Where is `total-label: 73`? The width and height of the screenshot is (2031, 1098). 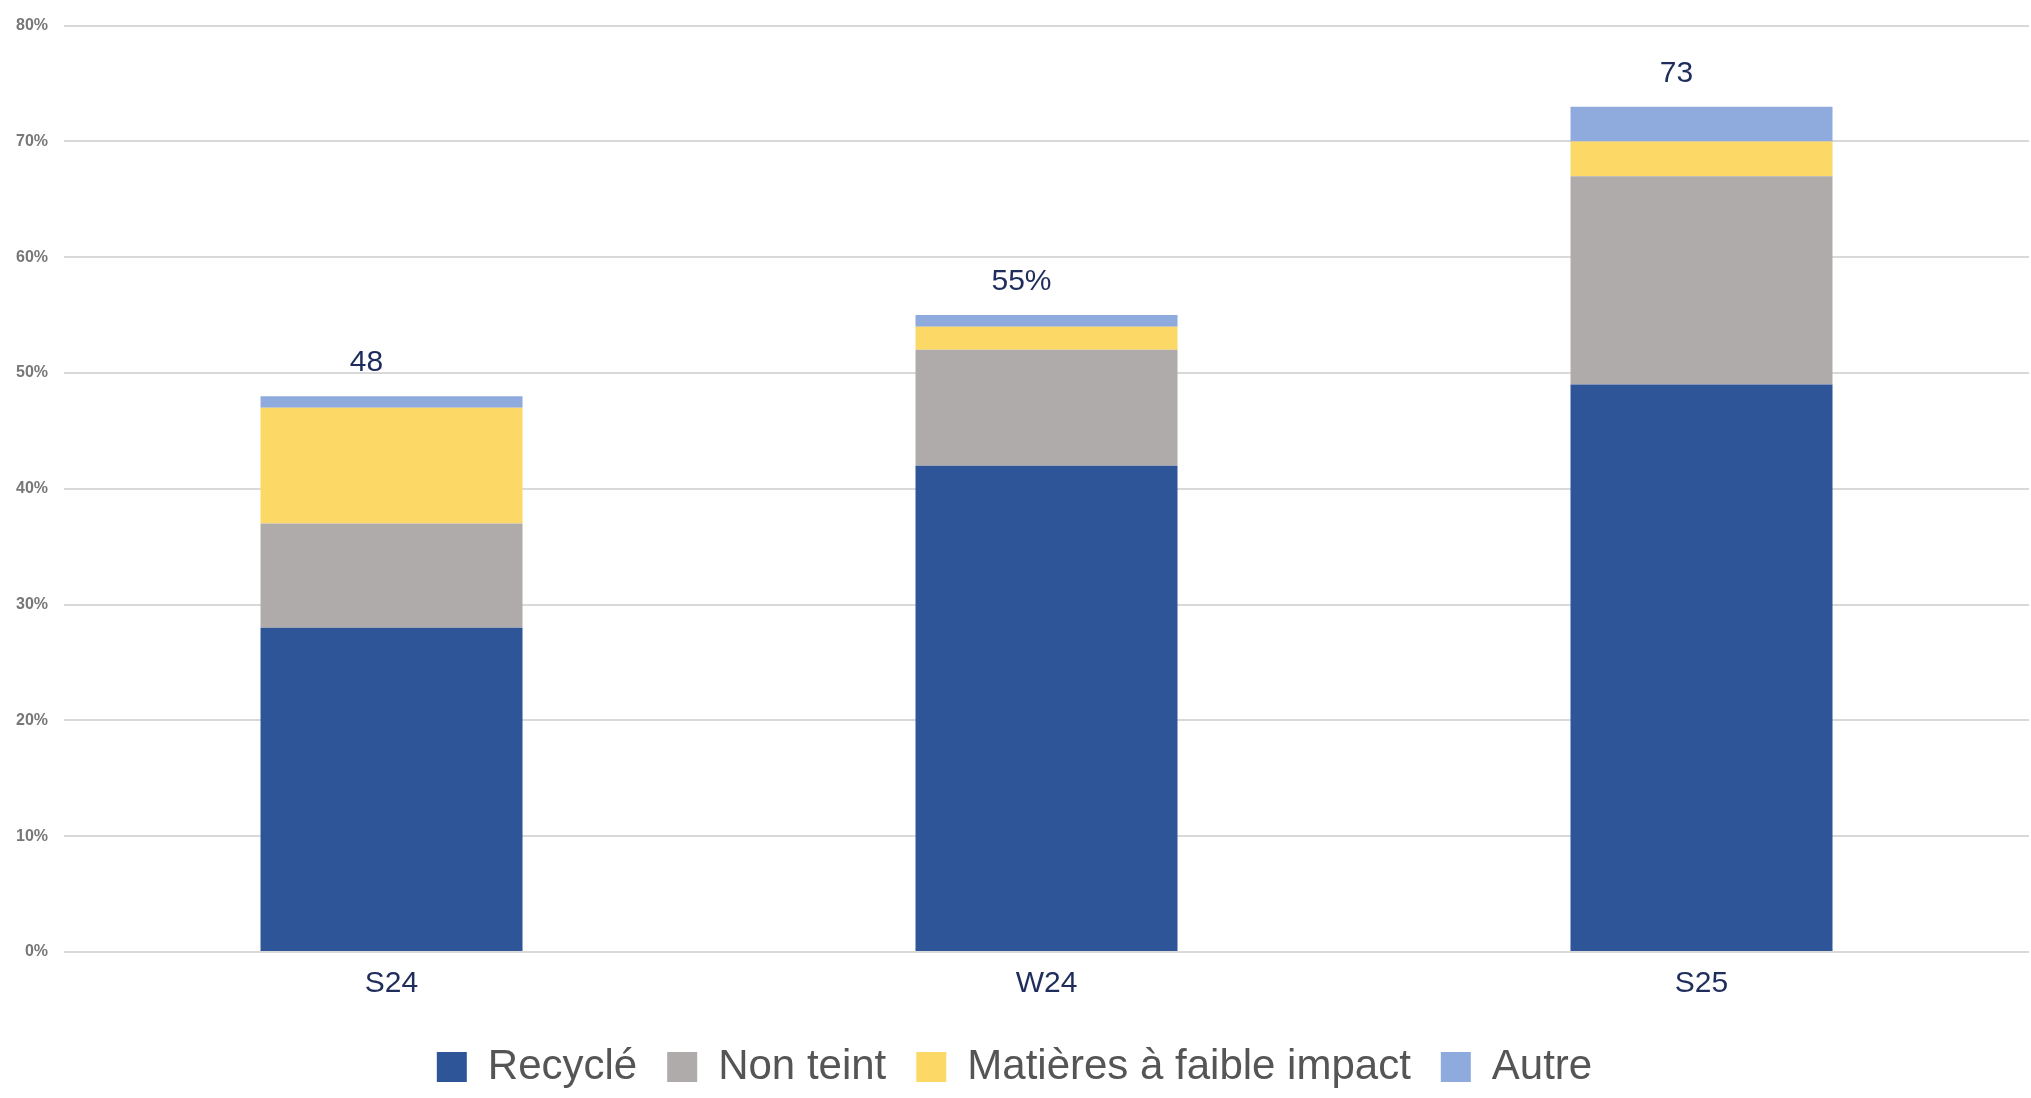 total-label: 73 is located at coordinates (1676, 71).